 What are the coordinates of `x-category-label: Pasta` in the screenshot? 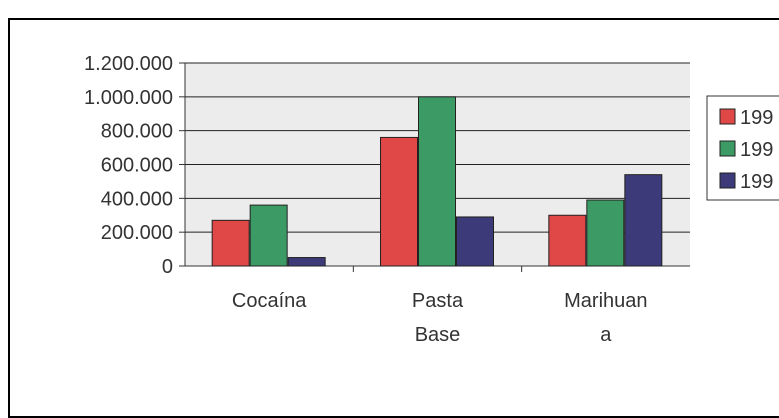 It's located at (438, 301).